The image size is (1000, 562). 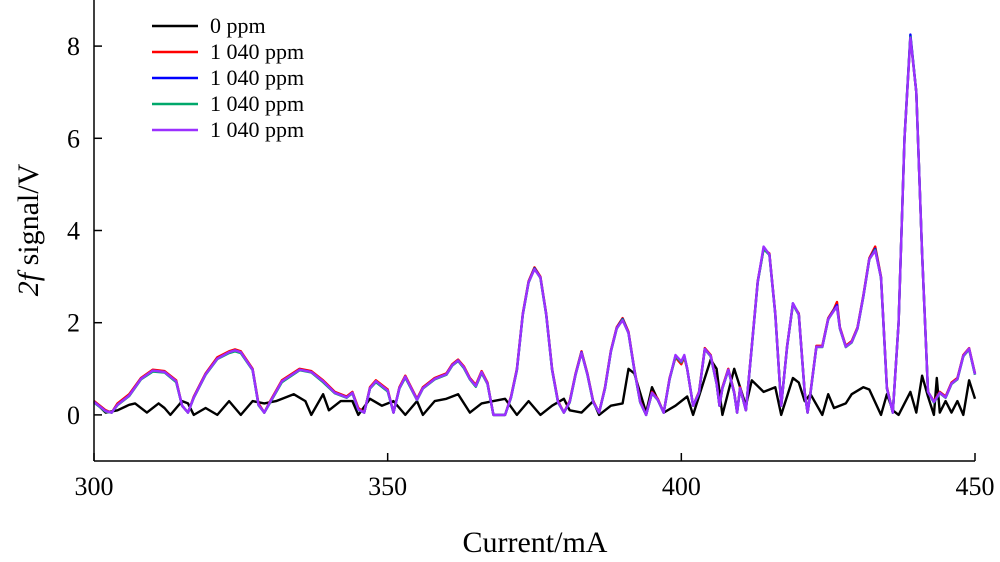 I want to click on y-tick-label: 6, so click(x=73, y=138).